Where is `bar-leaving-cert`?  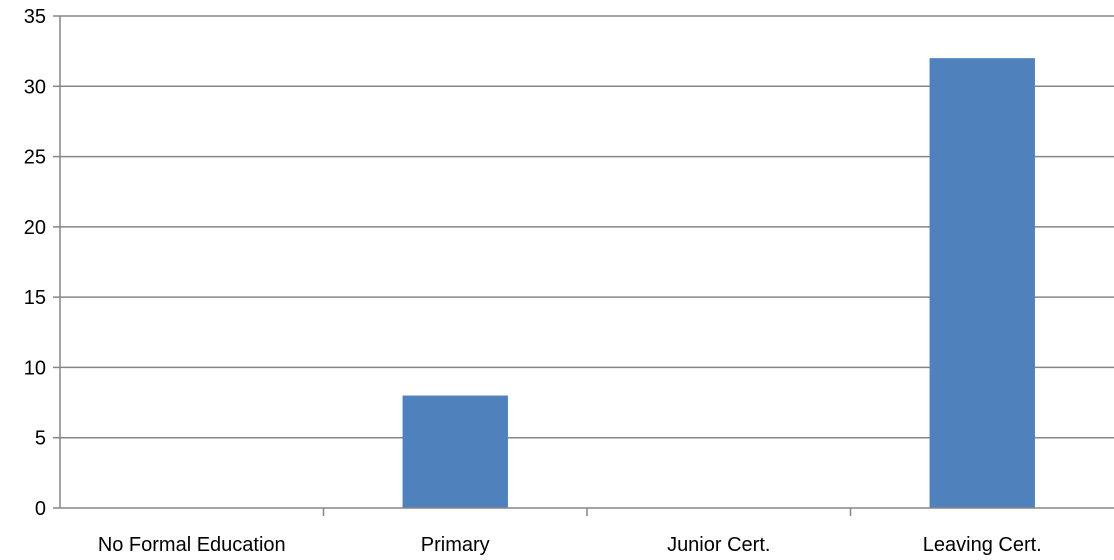 bar-leaving-cert is located at coordinates (982, 283).